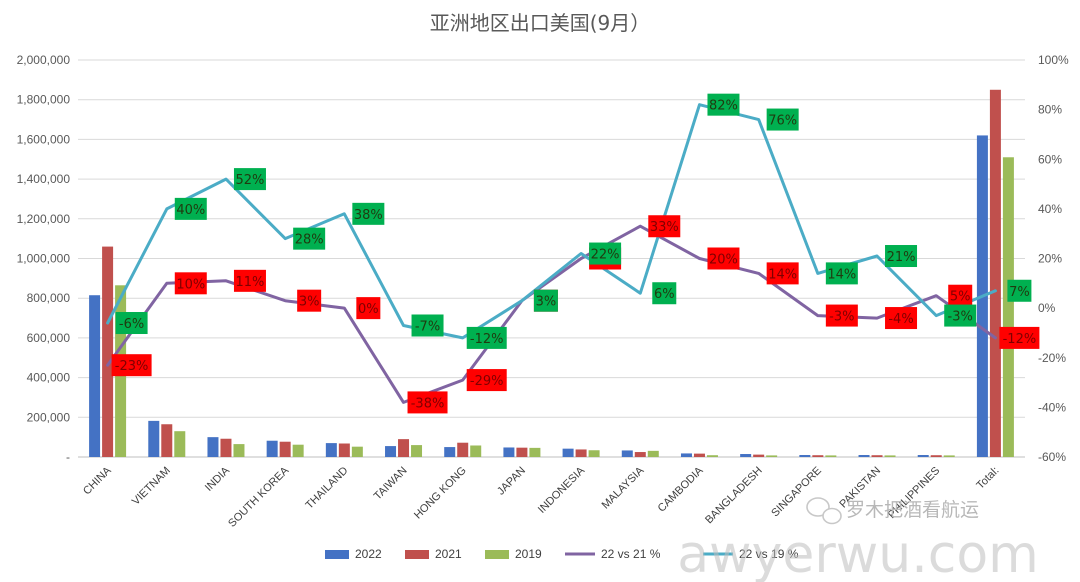 This screenshot has height=582, width=1080. I want to click on watermark-text: awyerwu.com, so click(858, 553).